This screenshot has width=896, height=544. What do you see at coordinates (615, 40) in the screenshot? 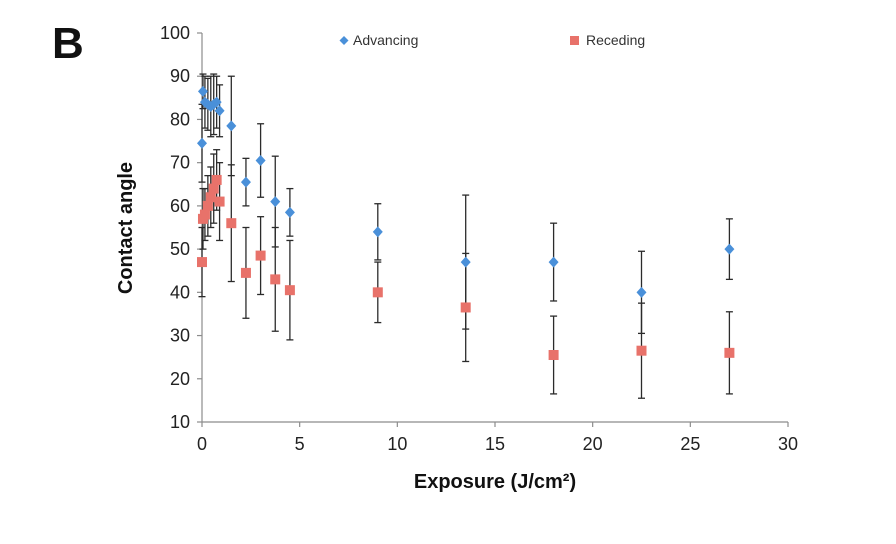
I see `legend-receding-label: Receding` at bounding box center [615, 40].